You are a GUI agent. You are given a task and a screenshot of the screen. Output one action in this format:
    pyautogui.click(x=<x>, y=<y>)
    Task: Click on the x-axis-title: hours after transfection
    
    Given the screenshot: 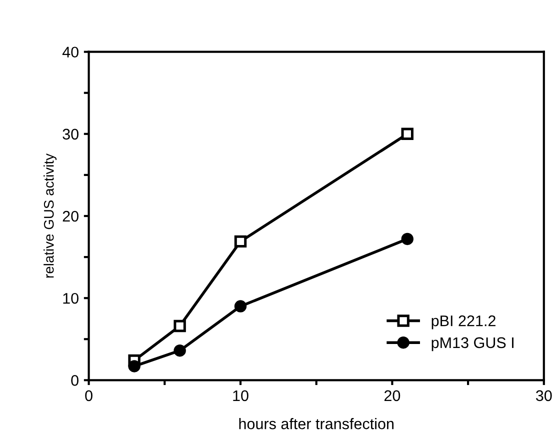 What is the action you would take?
    pyautogui.click(x=316, y=424)
    